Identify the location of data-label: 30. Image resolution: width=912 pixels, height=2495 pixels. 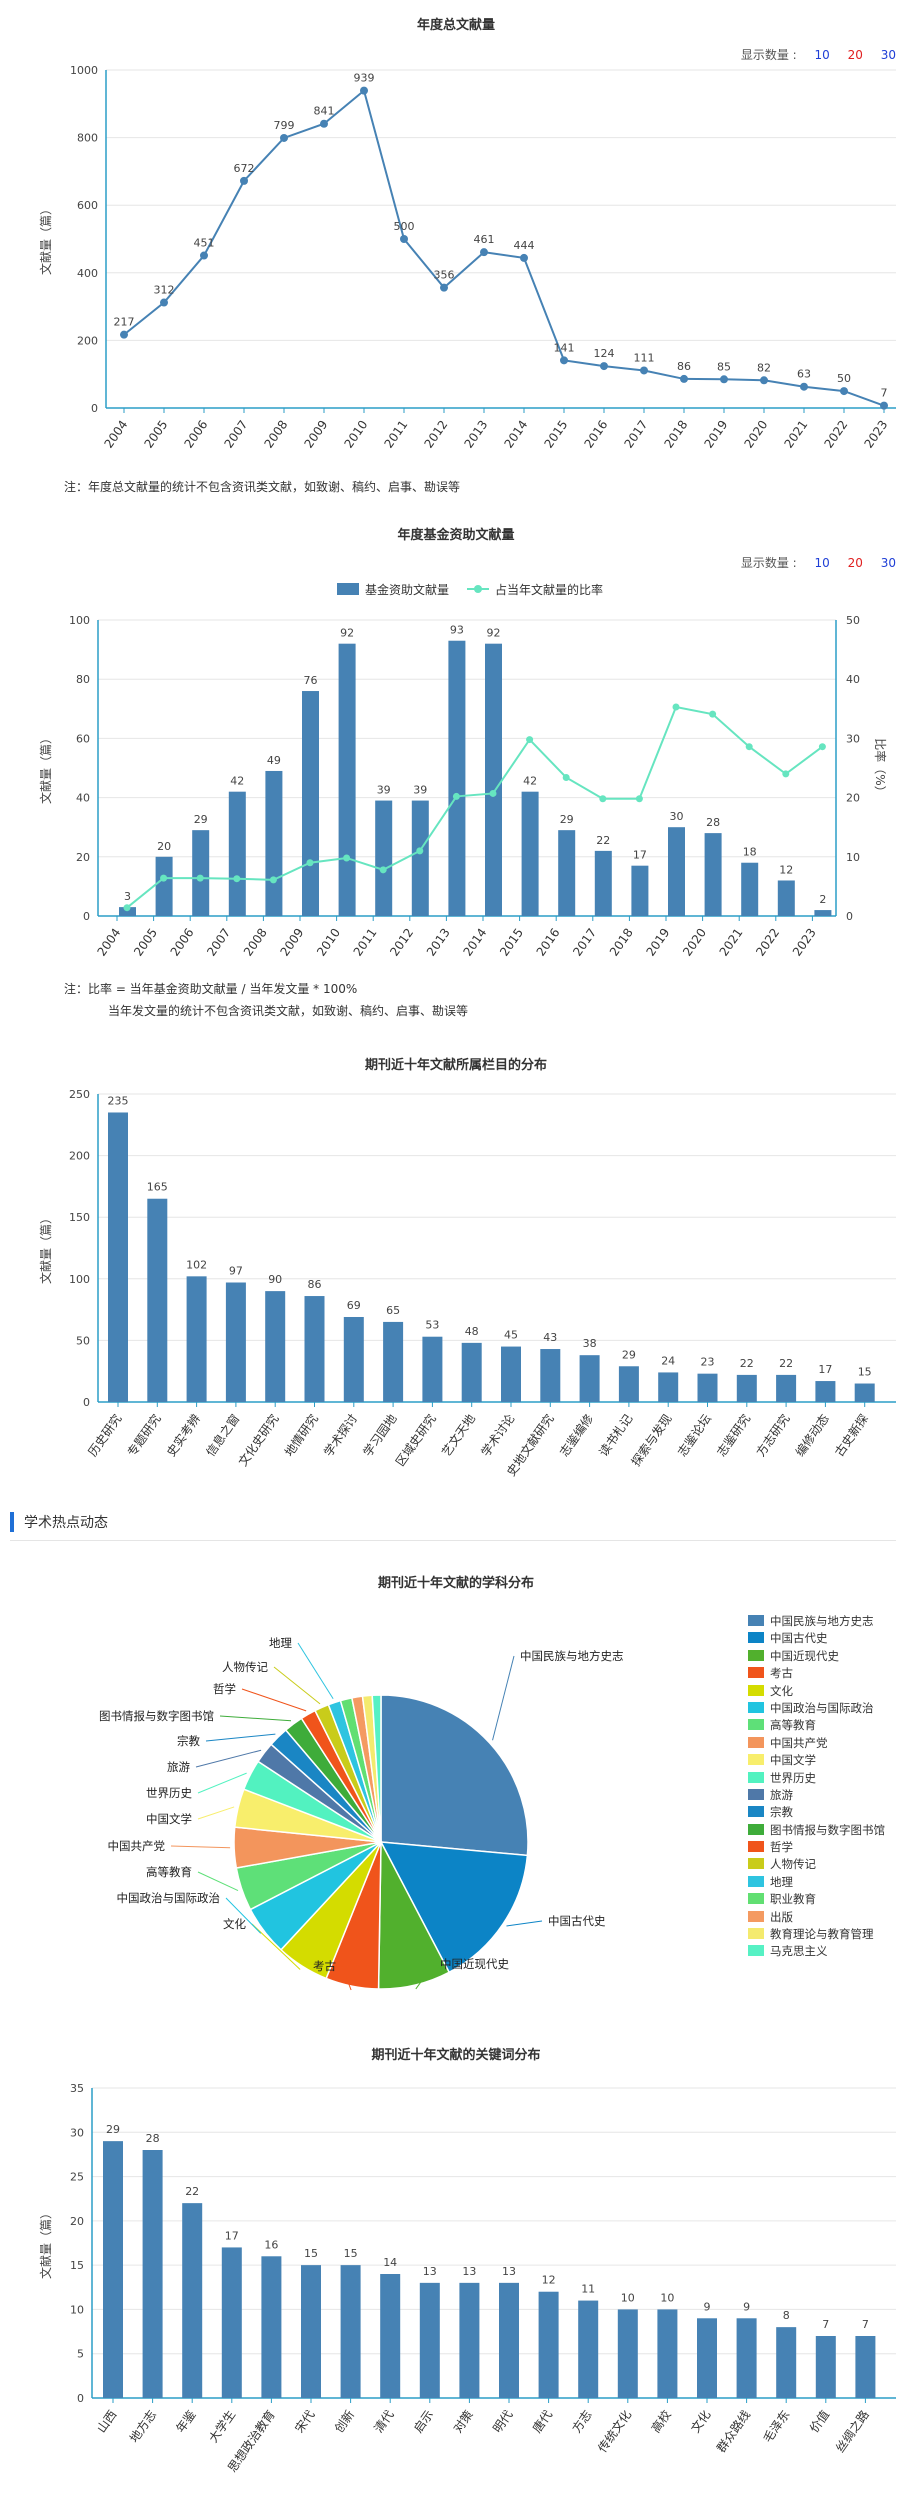
(677, 816).